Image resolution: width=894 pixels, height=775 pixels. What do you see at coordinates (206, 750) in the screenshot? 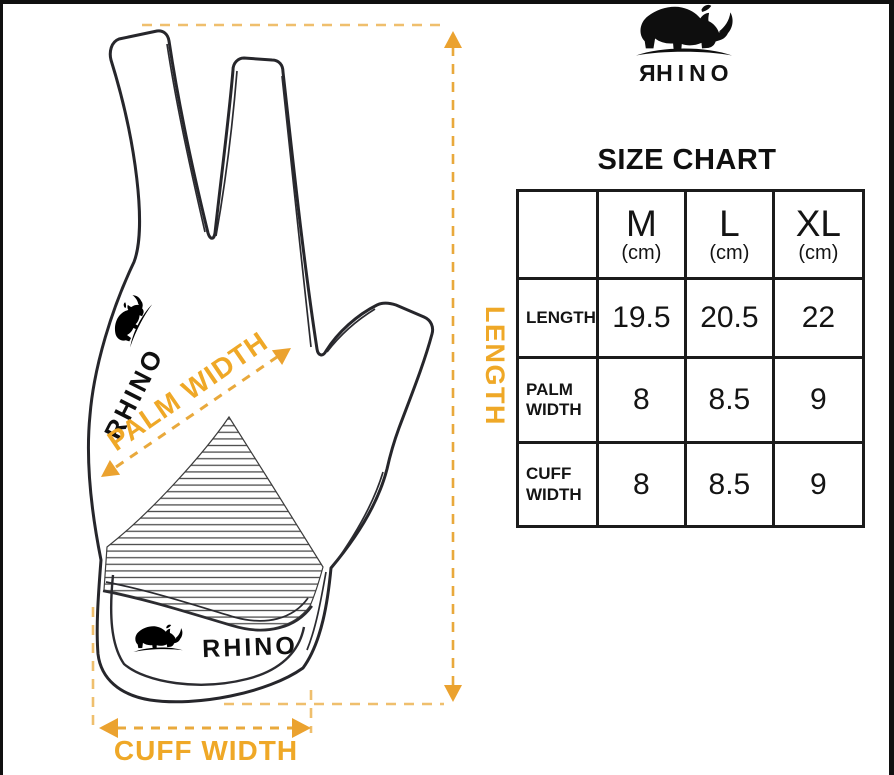
I see `cuff-width-label: CUFF WIDTH` at bounding box center [206, 750].